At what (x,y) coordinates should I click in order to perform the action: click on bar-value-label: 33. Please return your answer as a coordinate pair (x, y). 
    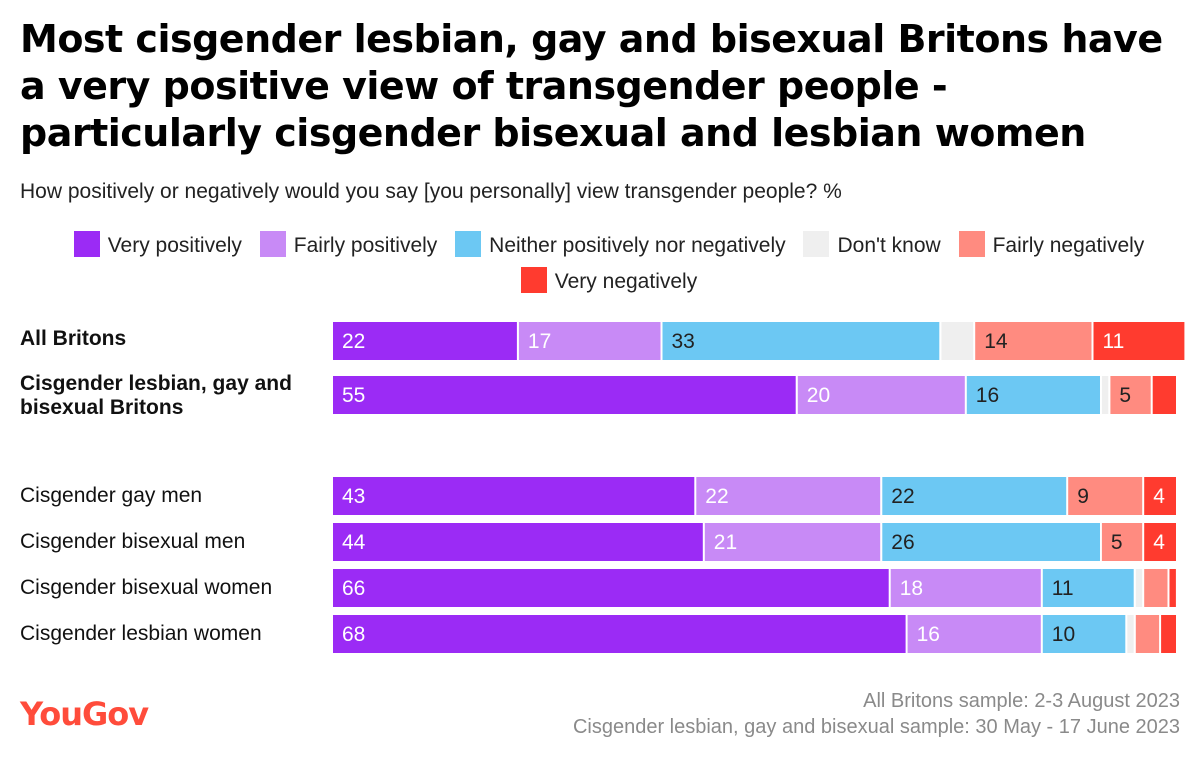
    Looking at the image, I should click on (683, 341).